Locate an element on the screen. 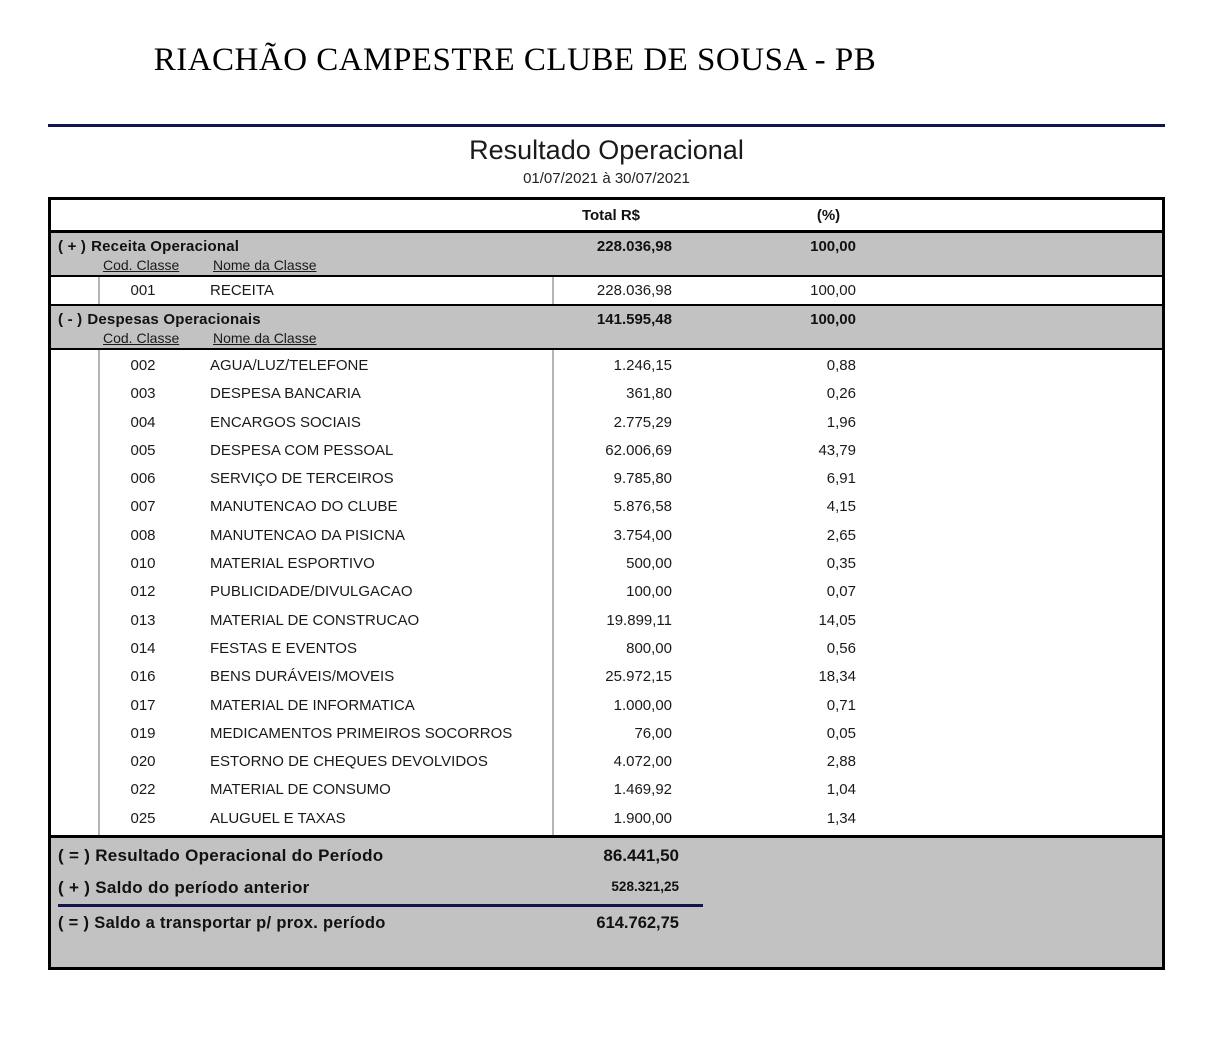 The height and width of the screenshot is (1043, 1211). table-row: 005 DESPESA COM PESSOAL 62.006,69 43,79 is located at coordinates (606, 451).